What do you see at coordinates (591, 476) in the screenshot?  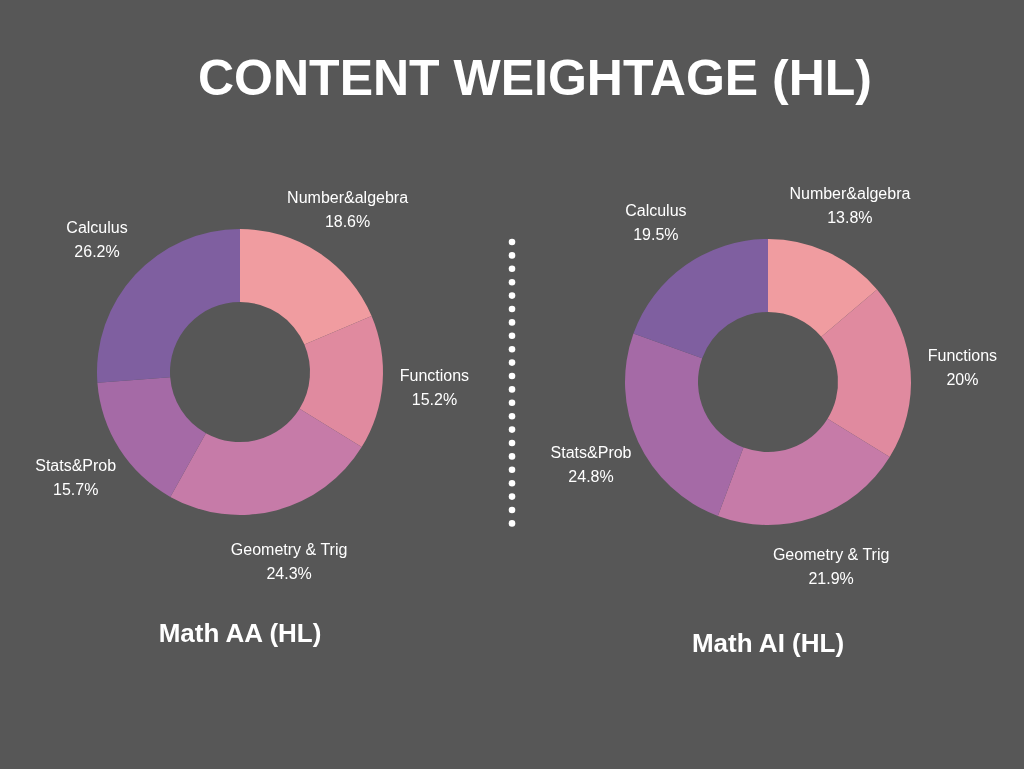 I see `data-label: 24.8%` at bounding box center [591, 476].